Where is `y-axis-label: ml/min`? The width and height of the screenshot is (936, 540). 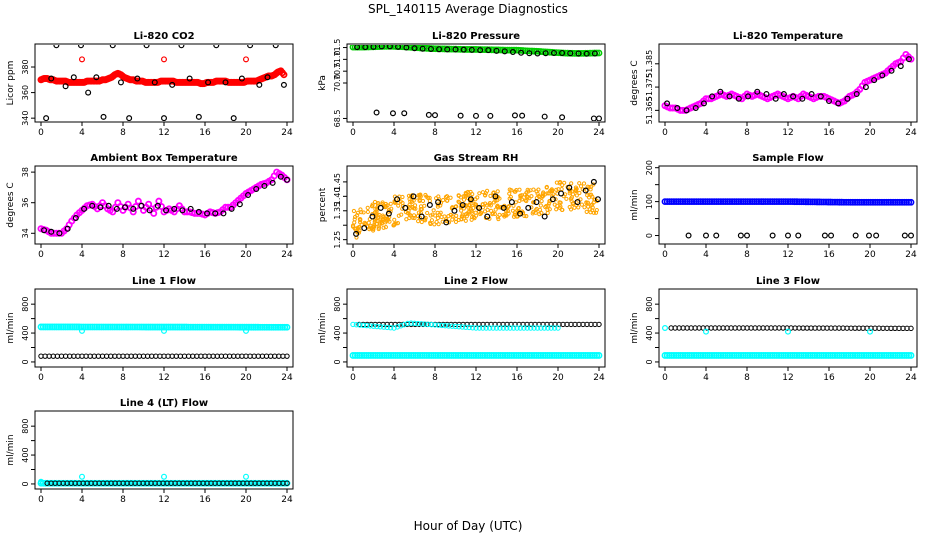 y-axis-label: ml/min is located at coordinates (635, 327).